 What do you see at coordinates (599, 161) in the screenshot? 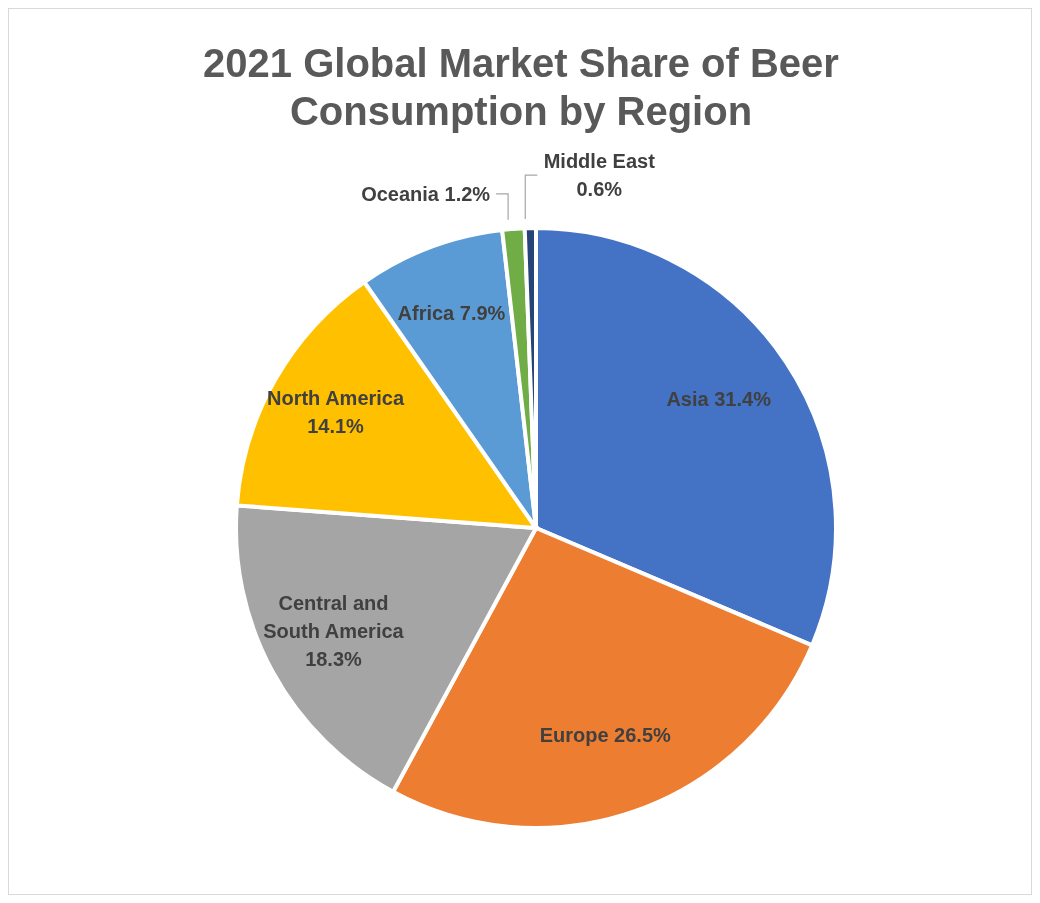
I see `slice-label: Middle East` at bounding box center [599, 161].